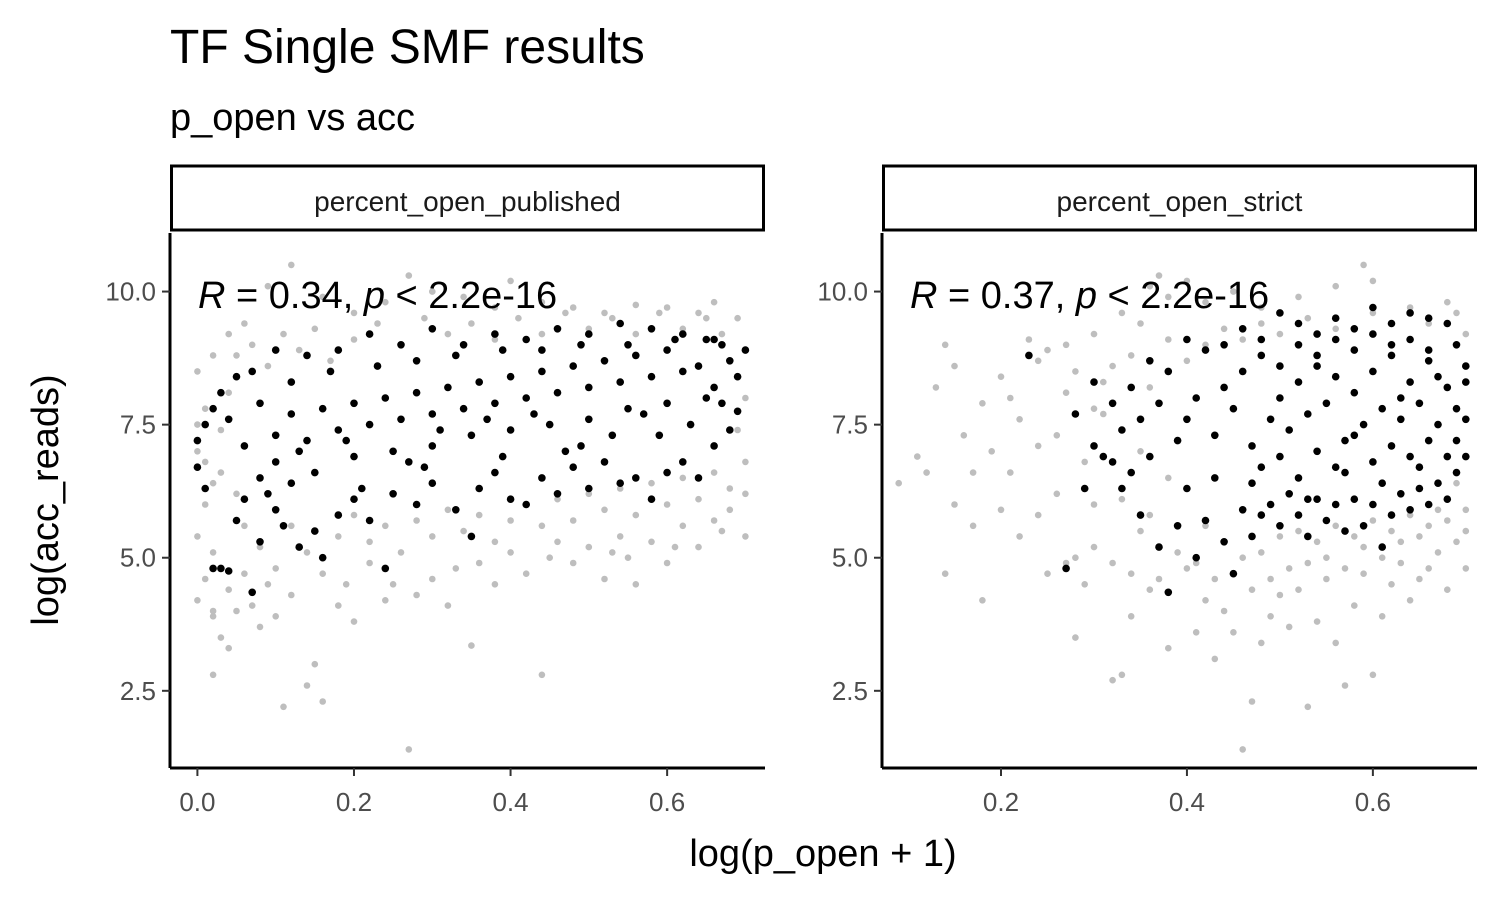 The image size is (1500, 900). What do you see at coordinates (1247, 450) in the screenshot?
I see `series-highlight` at bounding box center [1247, 450].